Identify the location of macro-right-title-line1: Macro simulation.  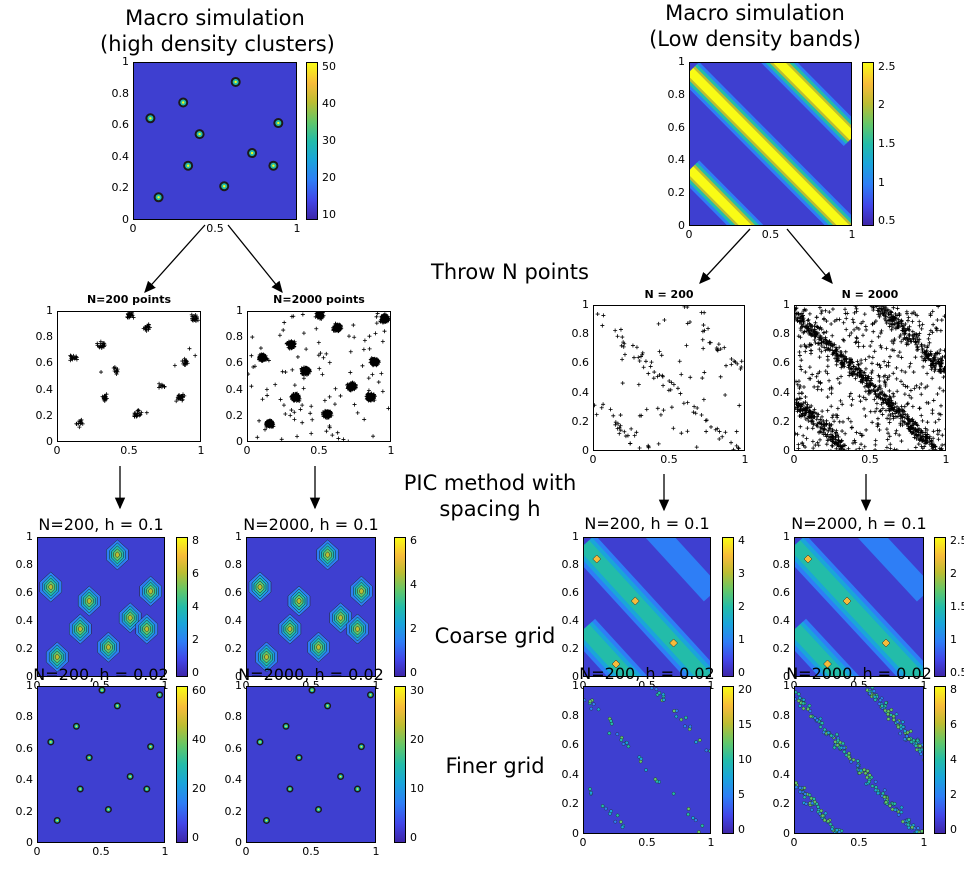
(755, 13).